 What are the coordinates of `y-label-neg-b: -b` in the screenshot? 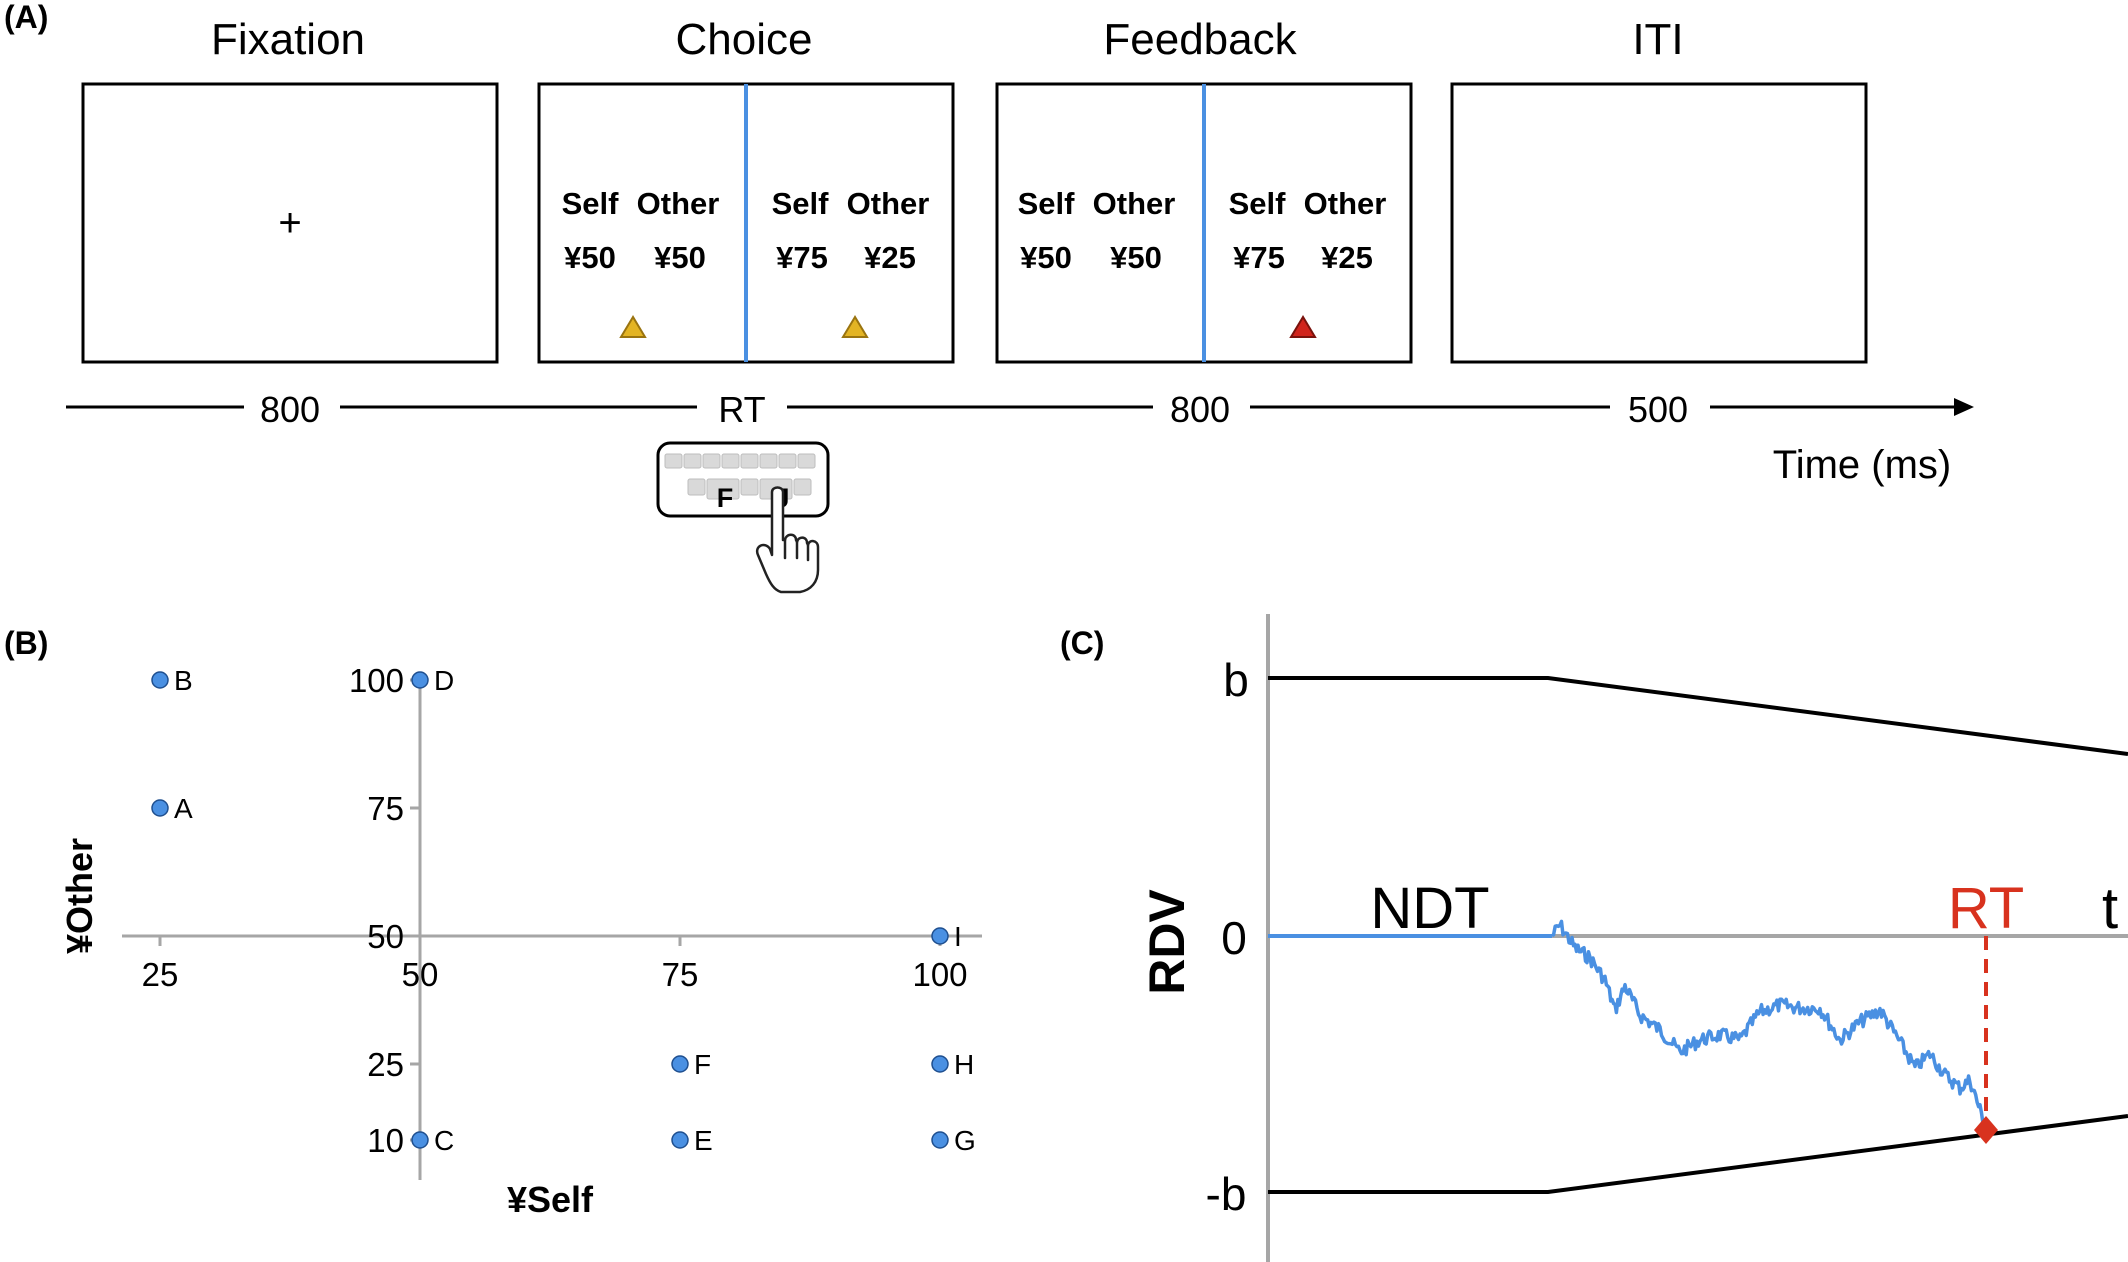 It's located at (1226, 1194).